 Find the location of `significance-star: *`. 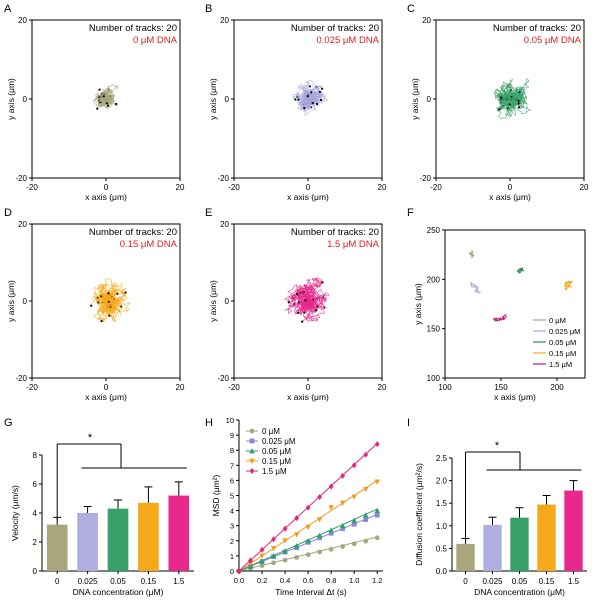

significance-star: * is located at coordinates (90, 438).